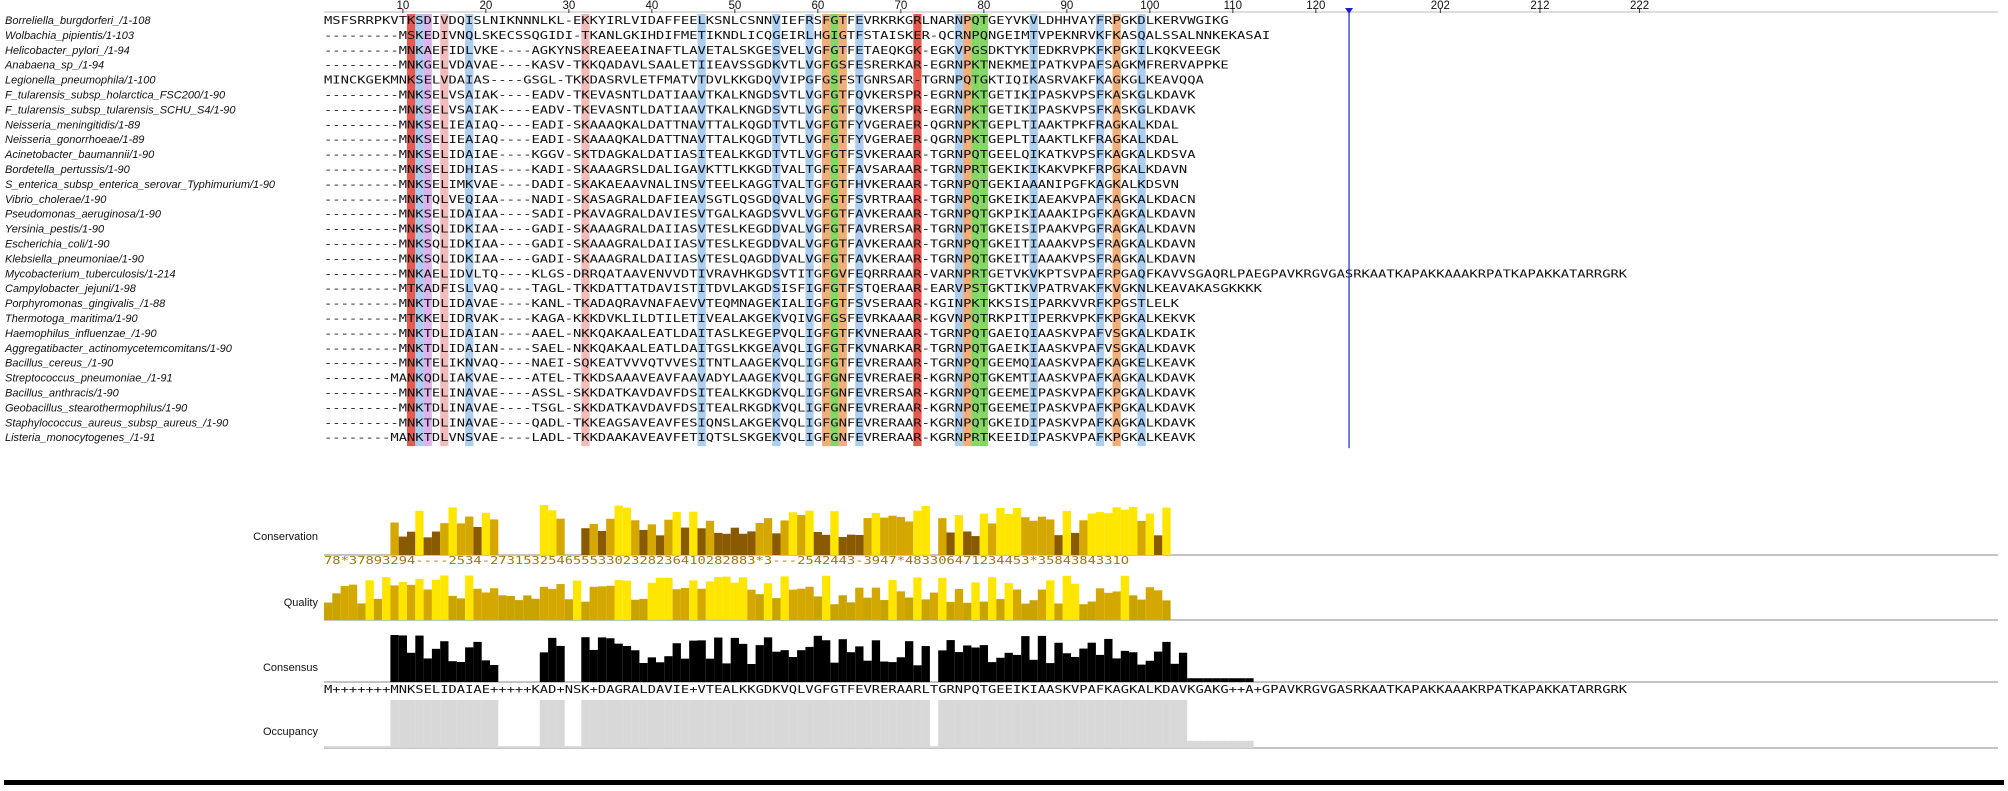 The width and height of the screenshot is (2008, 791). Describe the element at coordinates (1233, 6) in the screenshot. I see `ruler-tick-label: 110` at that location.